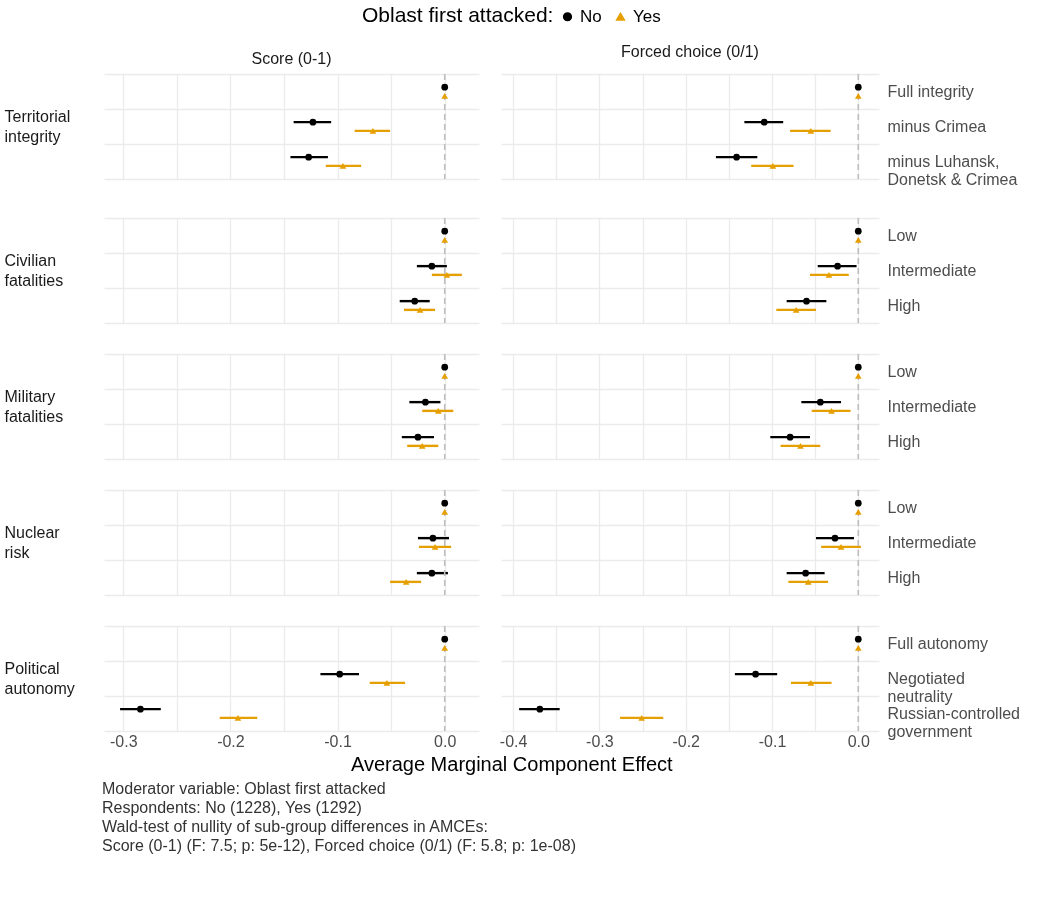 This screenshot has height=904, width=1046. What do you see at coordinates (937, 643) in the screenshot?
I see `y-tick-label: Full autonomy` at bounding box center [937, 643].